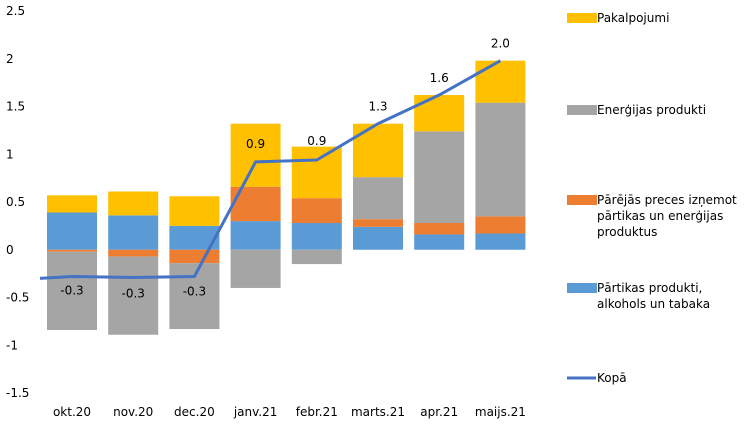 The height and width of the screenshot is (431, 750). I want to click on y-tick-label: 0.5, so click(15, 202).